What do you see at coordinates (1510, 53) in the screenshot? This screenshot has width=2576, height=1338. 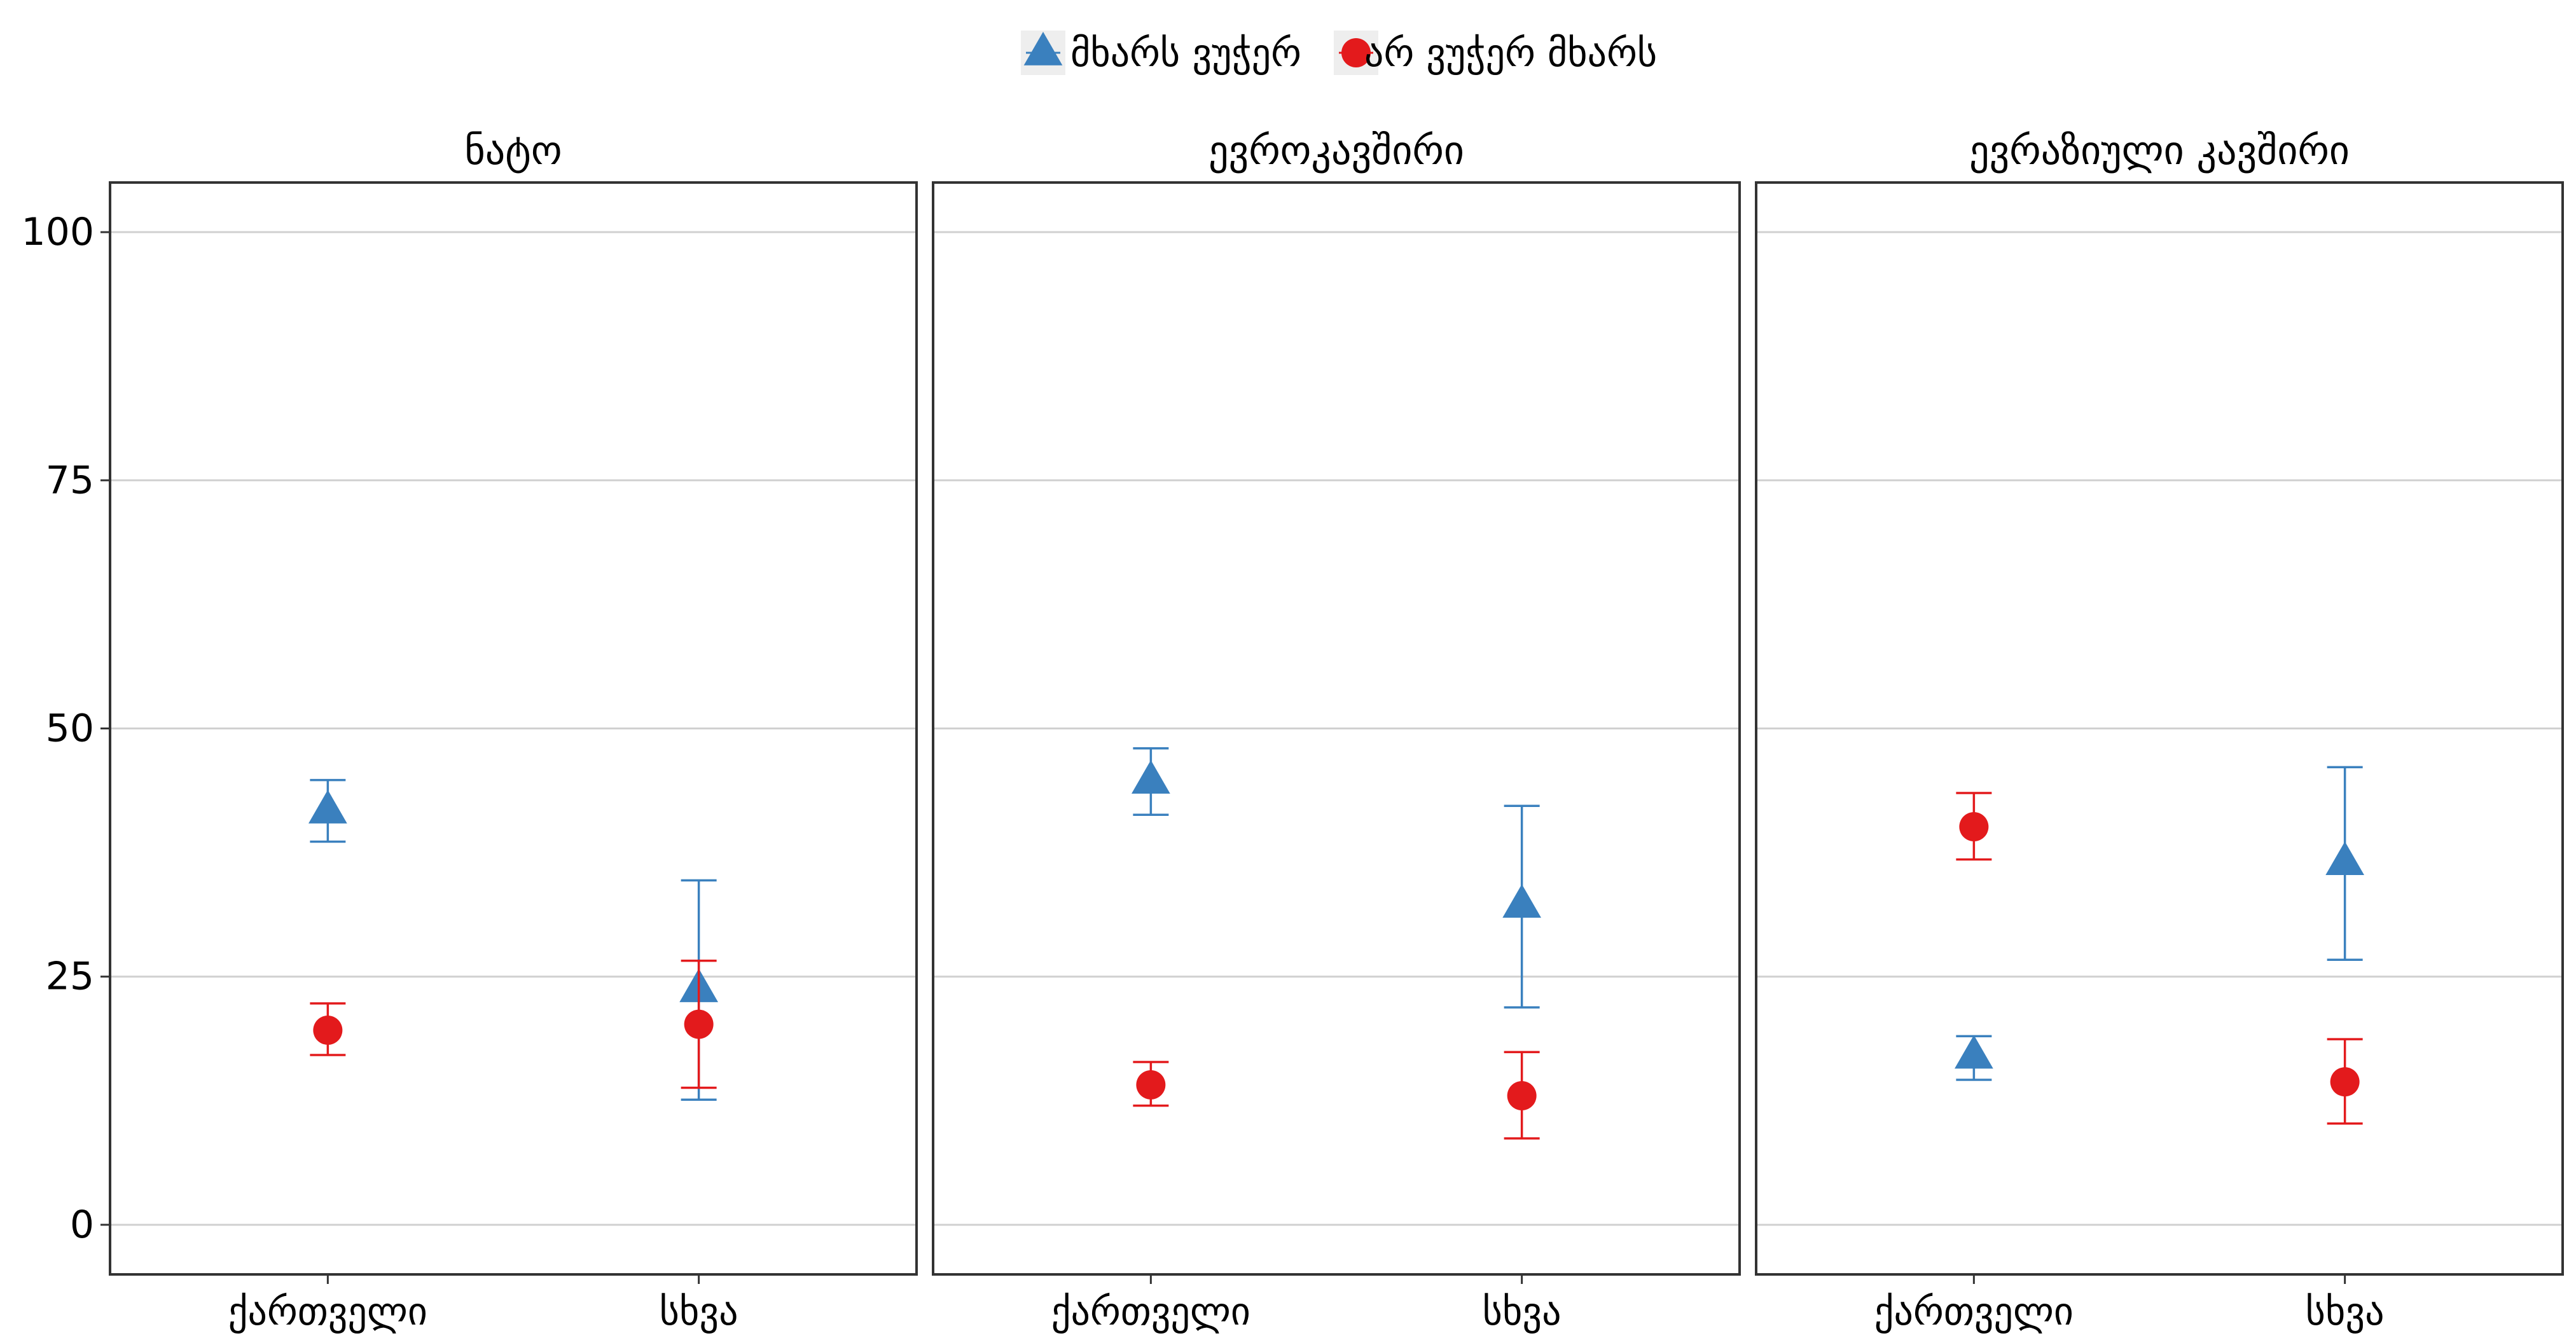 I see `legend-label: არ ვუჭერ მხარს` at bounding box center [1510, 53].